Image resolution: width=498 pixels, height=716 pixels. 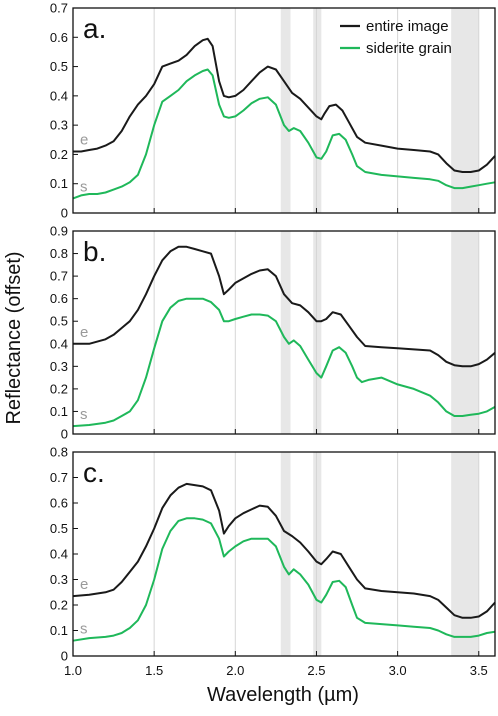 What do you see at coordinates (235, 670) in the screenshot?
I see `x-tick-label: 2.0` at bounding box center [235, 670].